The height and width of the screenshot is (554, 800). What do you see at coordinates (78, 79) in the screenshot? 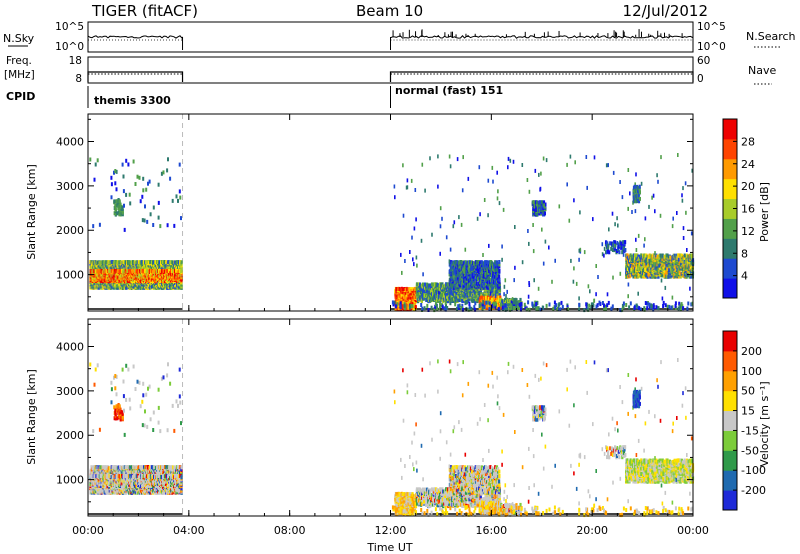
I see `freq-tick-bottom: 8` at bounding box center [78, 79].